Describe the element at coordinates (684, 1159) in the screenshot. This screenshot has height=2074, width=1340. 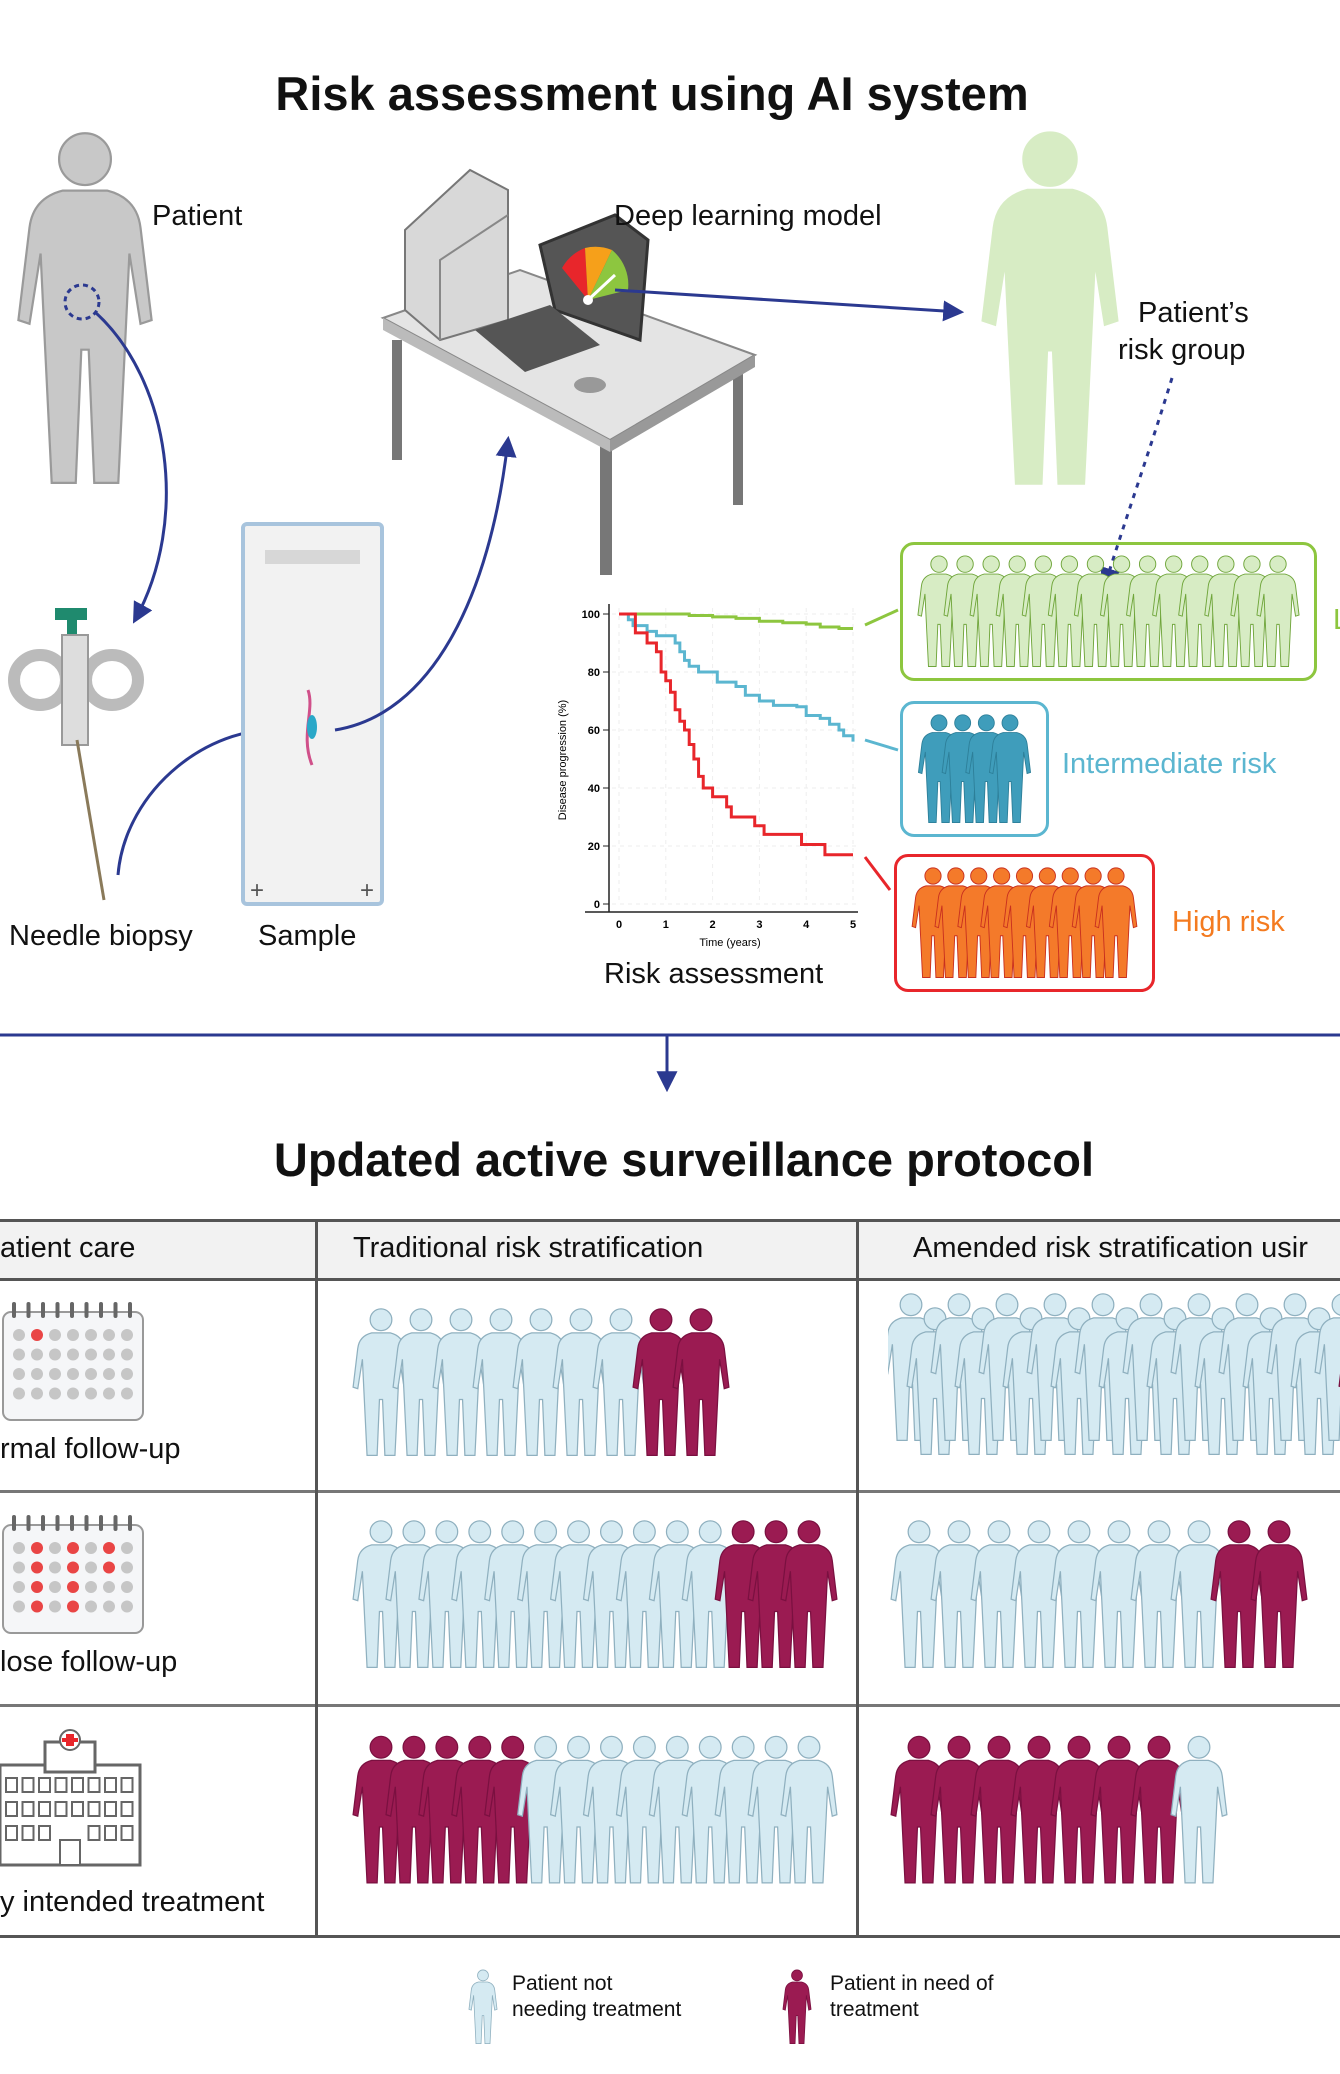
I see `protocol-title: Updated active surveillance protocol` at that location.